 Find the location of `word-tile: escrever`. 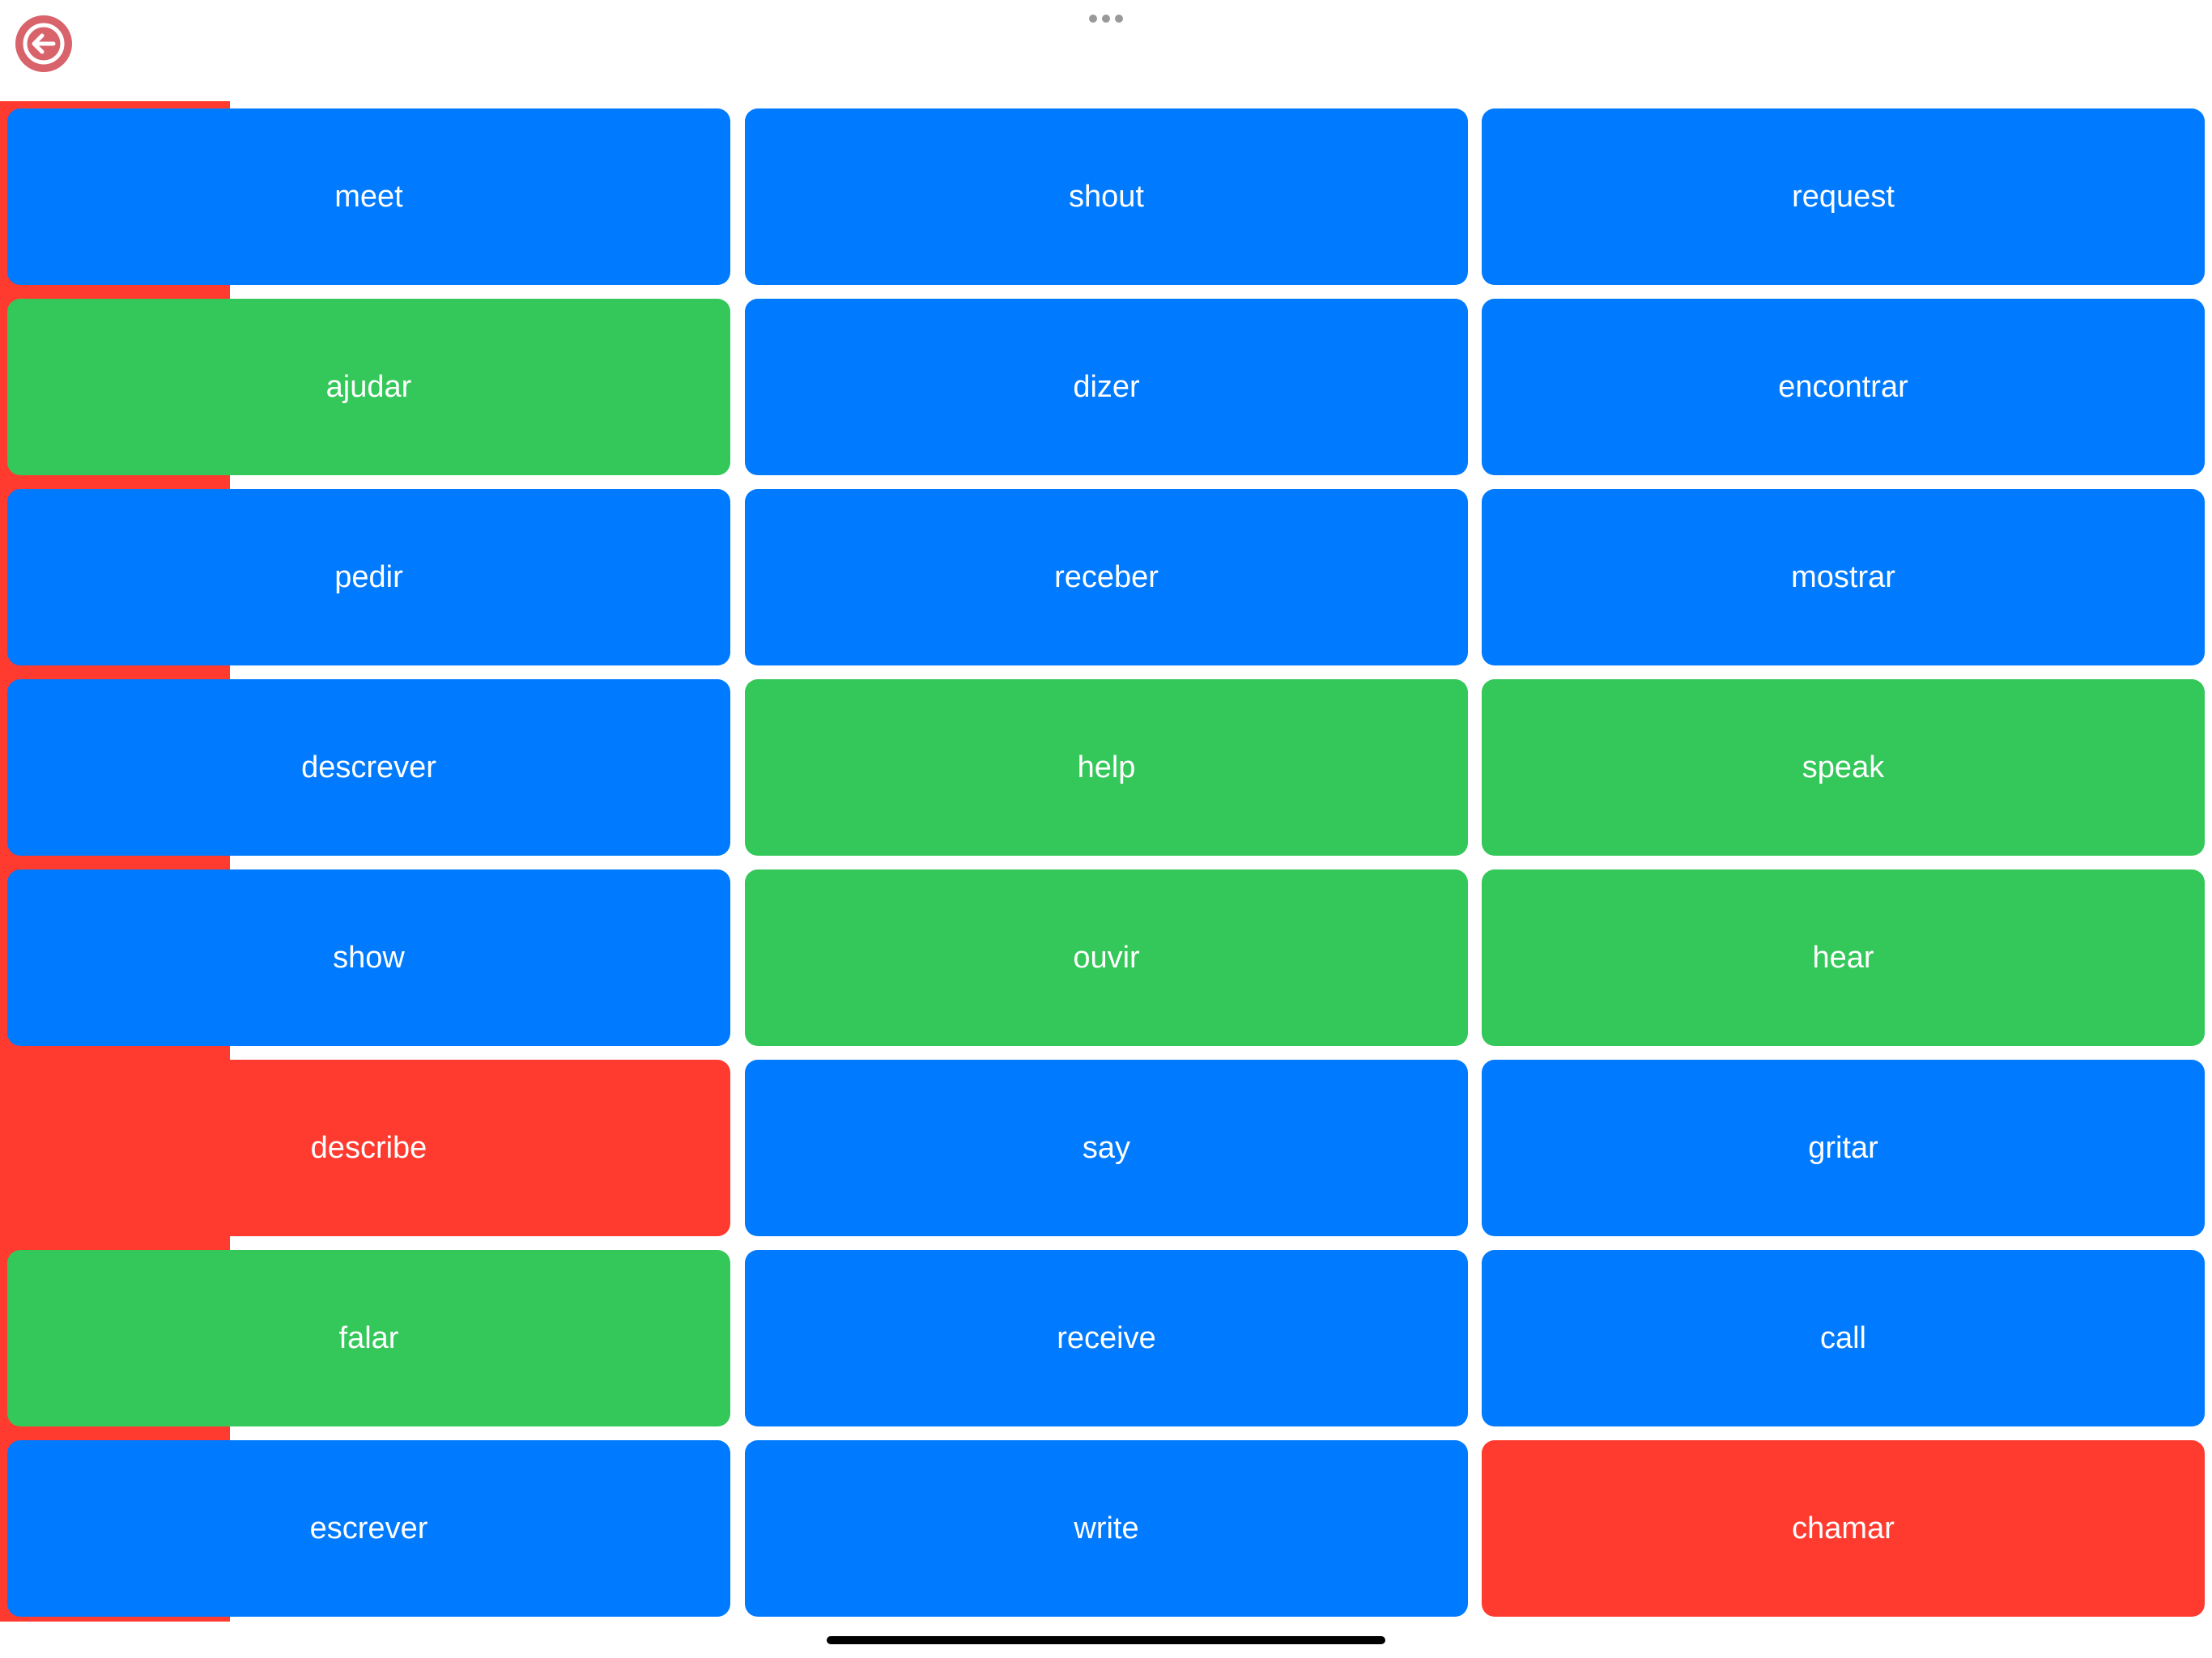

word-tile: escrever is located at coordinates (368, 1528).